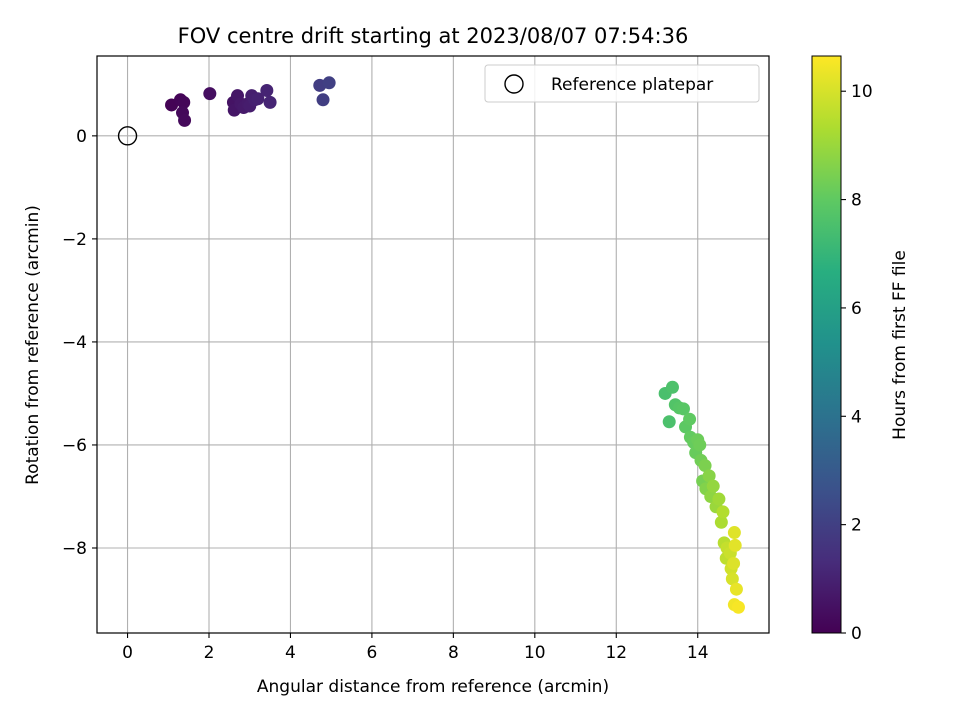  I want to click on y-axis-label: Rotation from reference (arcmin), so click(33, 345).